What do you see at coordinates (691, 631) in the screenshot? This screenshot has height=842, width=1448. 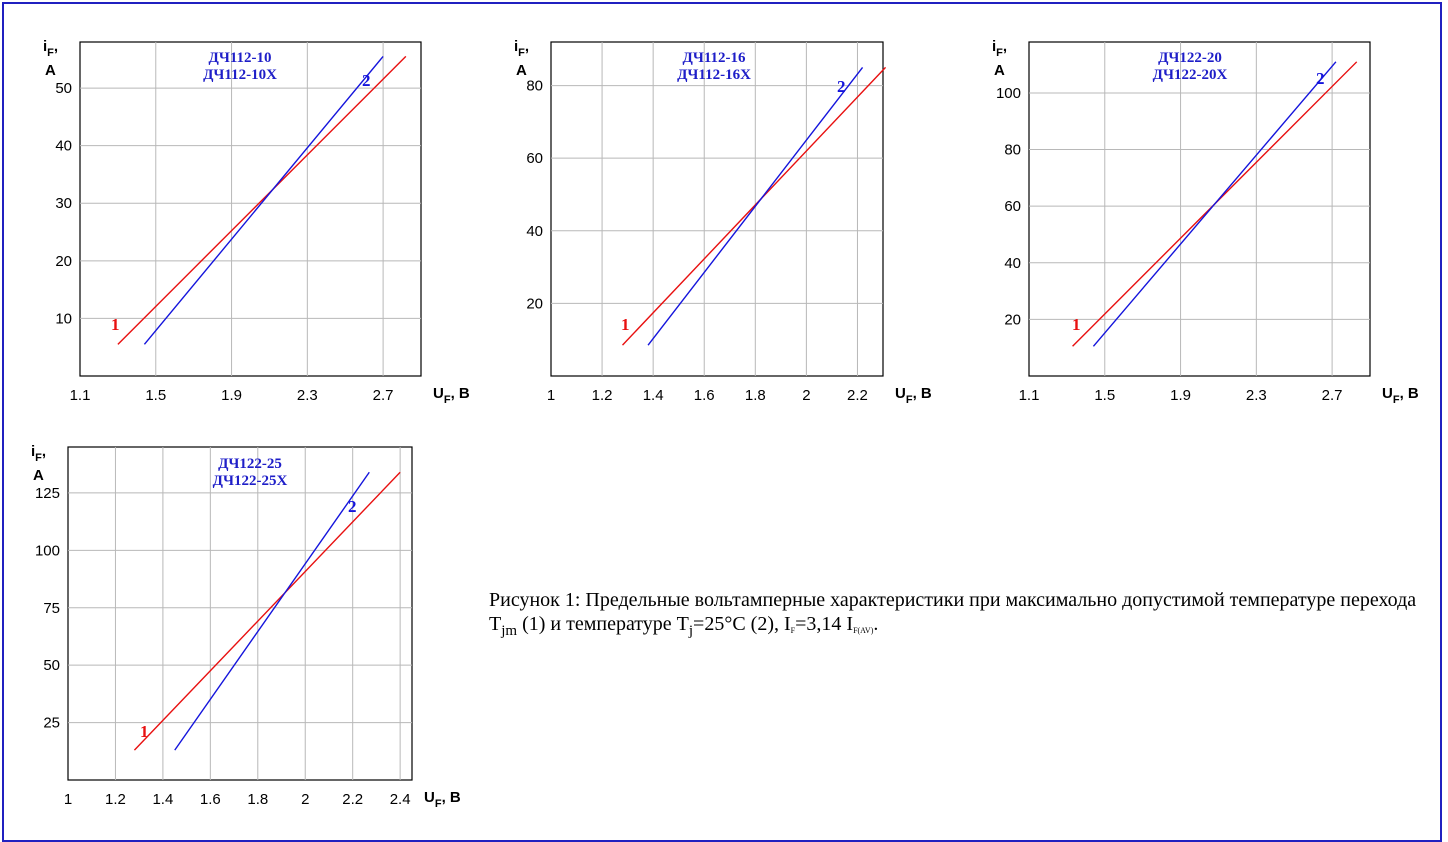 I see `caption-sub-2: j` at bounding box center [691, 631].